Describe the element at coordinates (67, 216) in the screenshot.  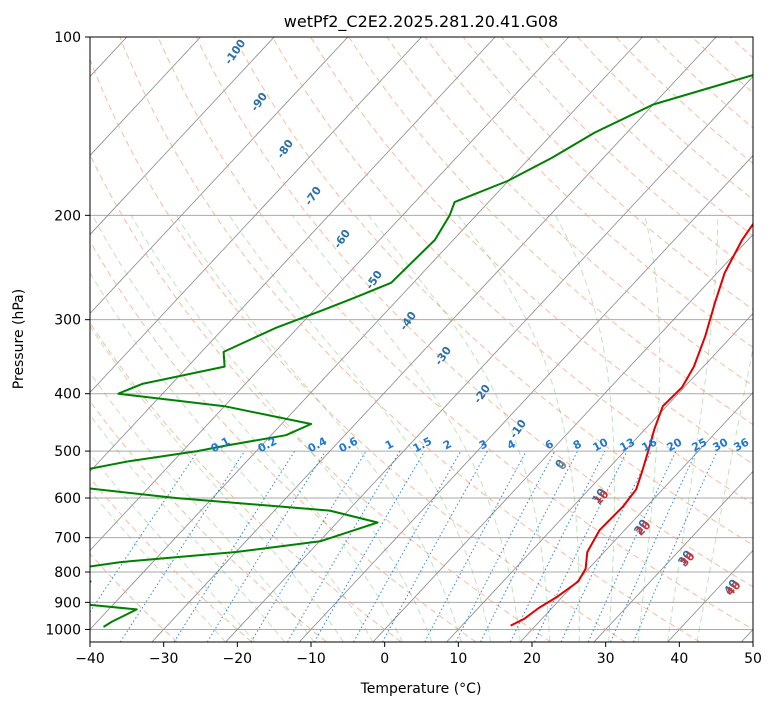
I see `y-tick-label: 200` at that location.